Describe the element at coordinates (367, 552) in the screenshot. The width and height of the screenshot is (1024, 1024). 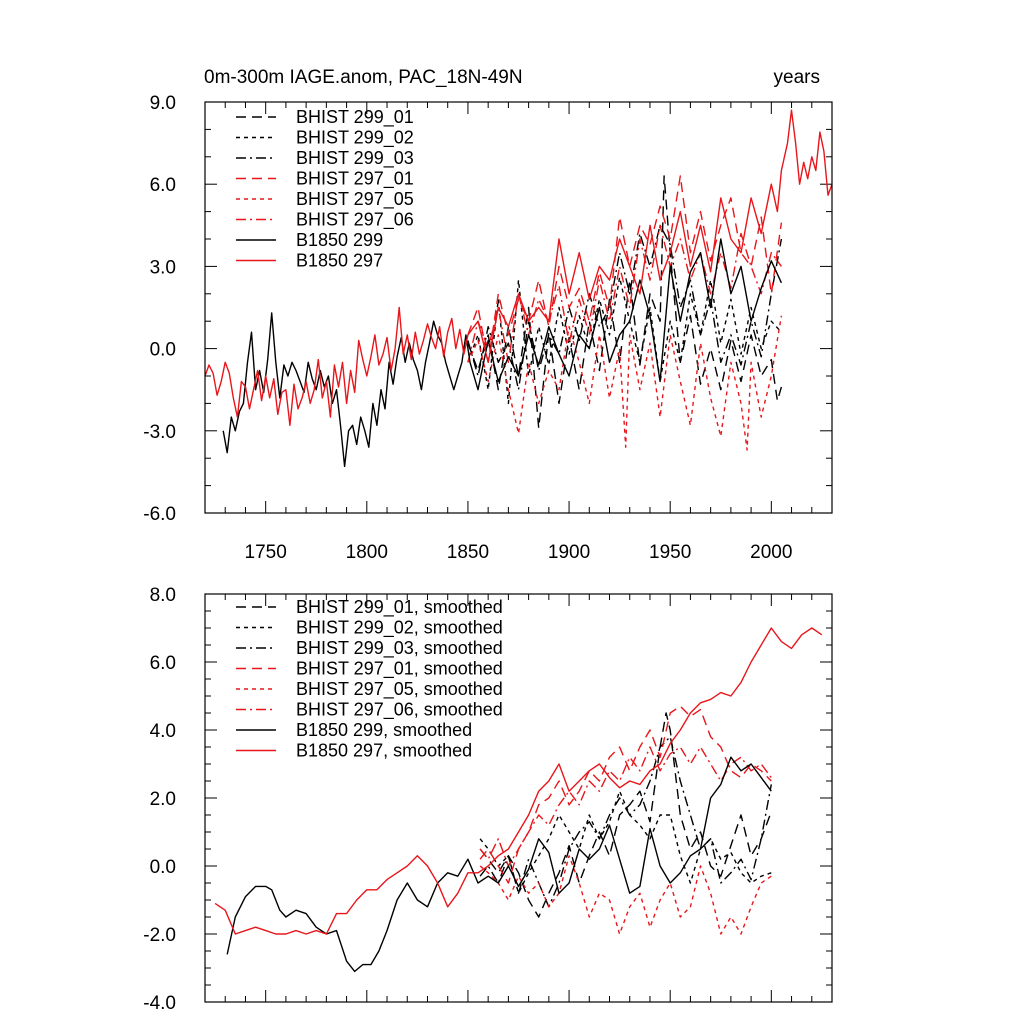
I see `top-xtick-label: 1800` at that location.